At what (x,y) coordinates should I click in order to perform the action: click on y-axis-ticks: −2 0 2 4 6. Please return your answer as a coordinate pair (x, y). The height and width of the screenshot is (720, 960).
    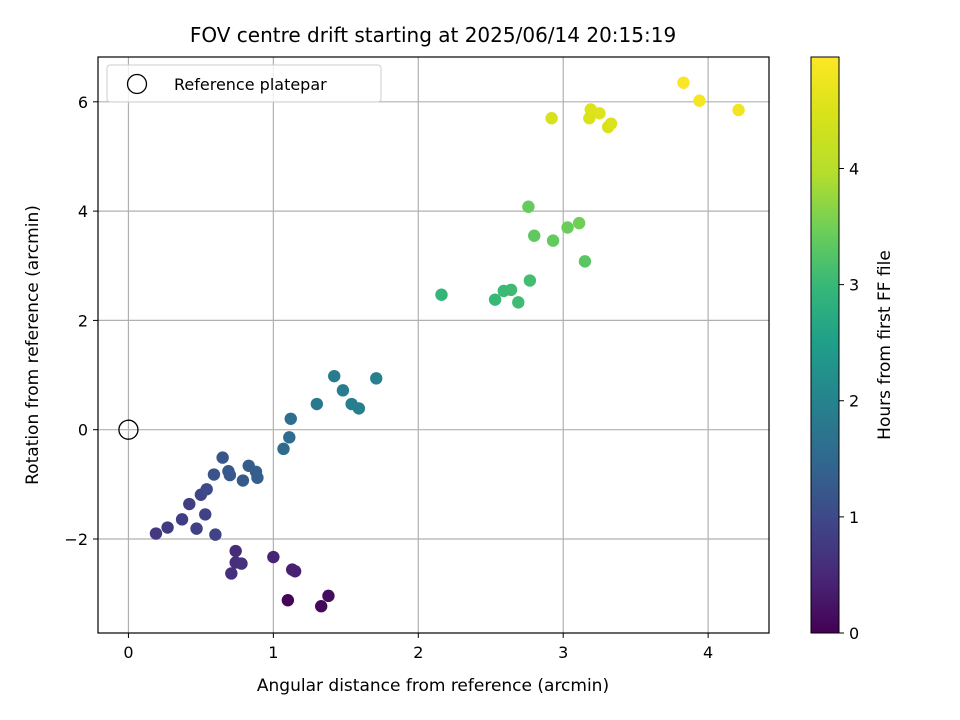
    Looking at the image, I should click on (81, 321).